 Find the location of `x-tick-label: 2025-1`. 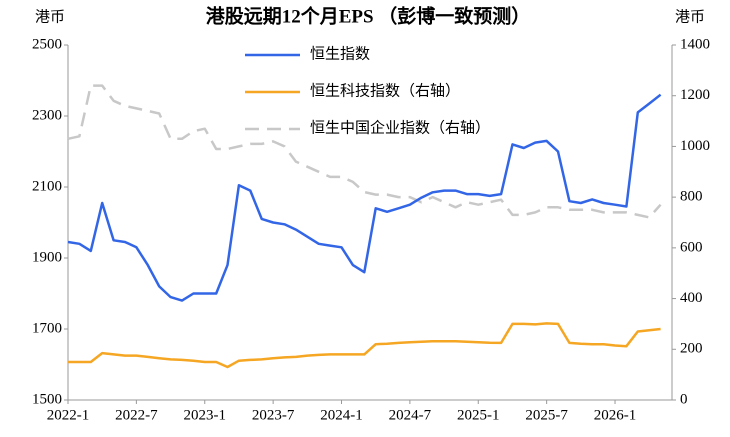

x-tick-label: 2025-1 is located at coordinates (478, 415).